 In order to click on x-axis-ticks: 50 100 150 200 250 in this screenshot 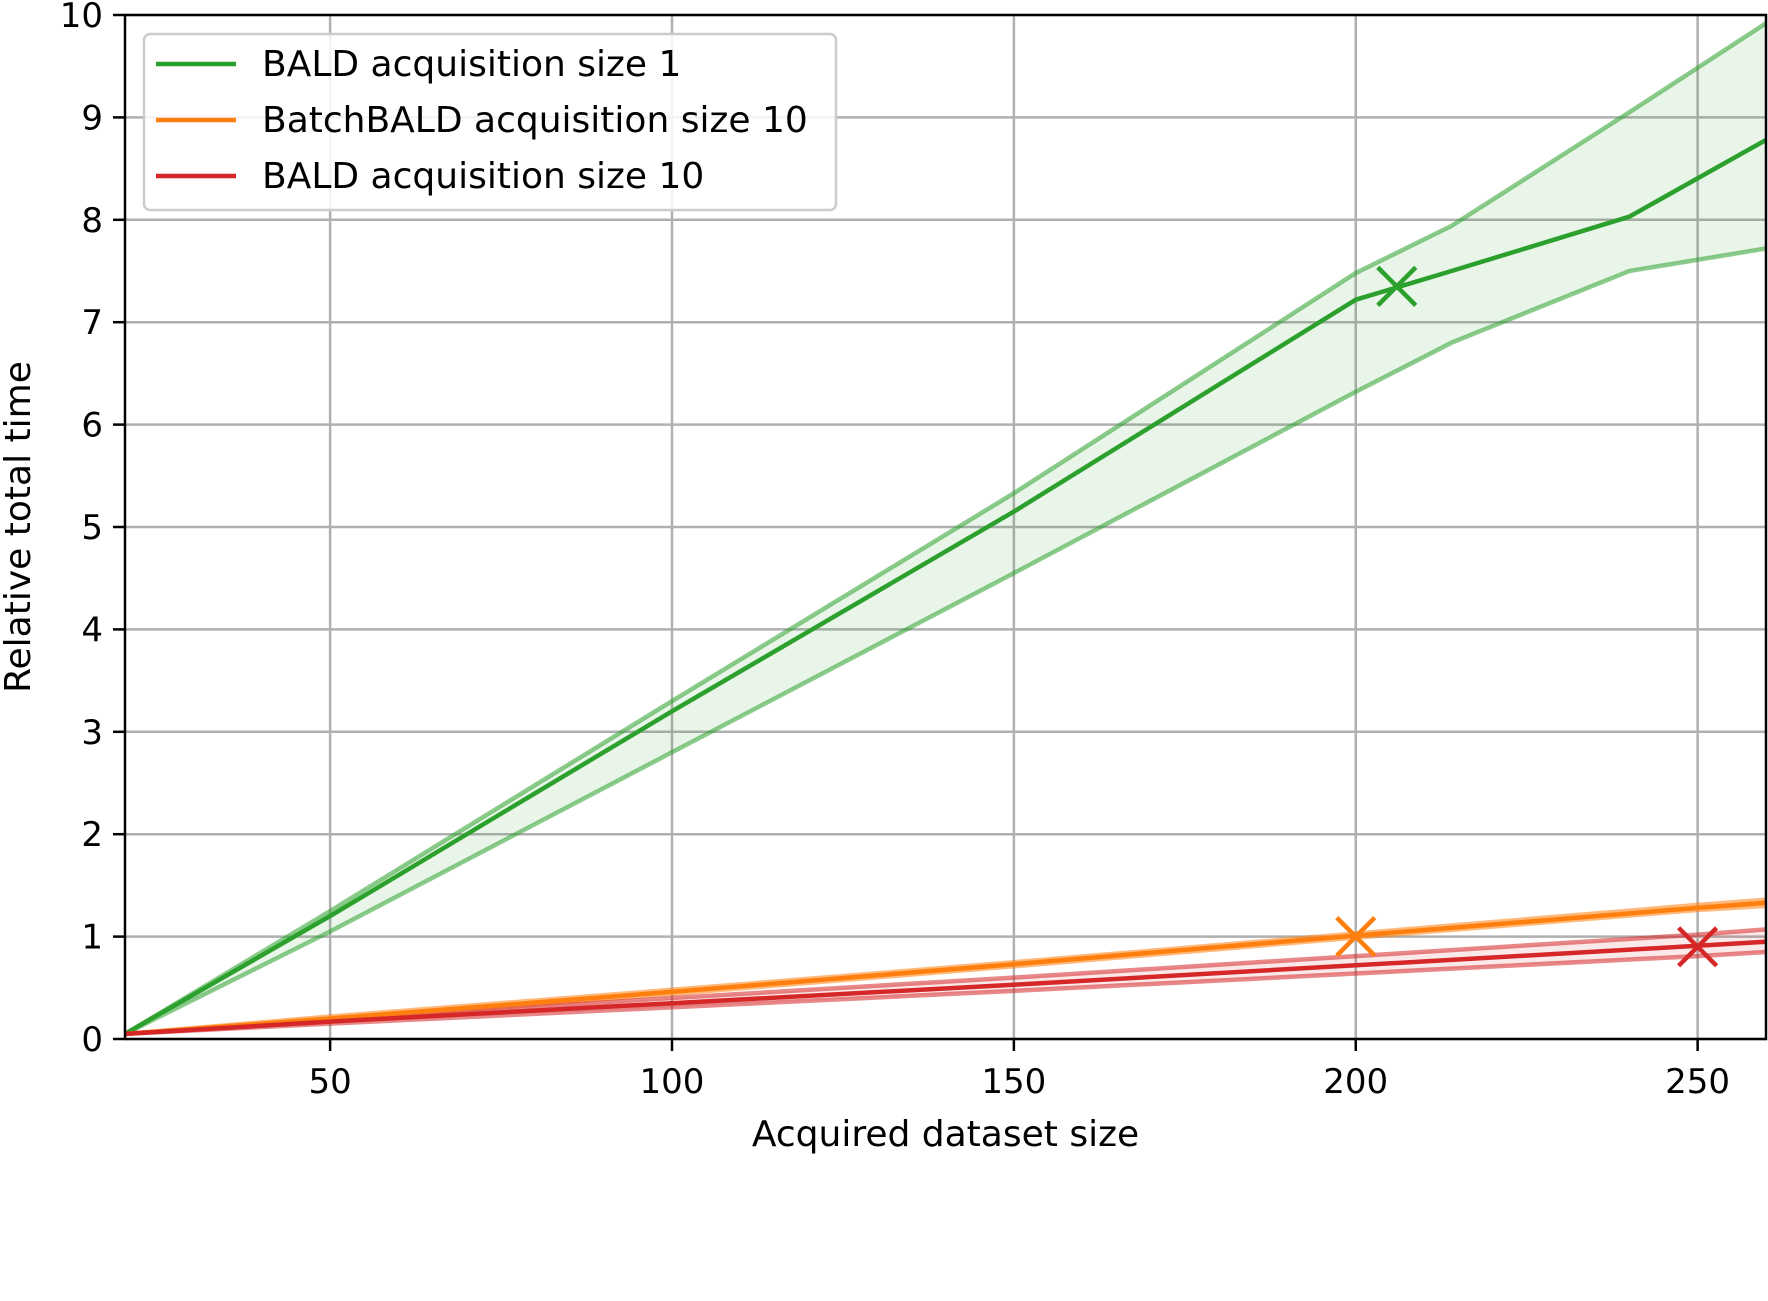, I will do `click(1019, 1070)`.